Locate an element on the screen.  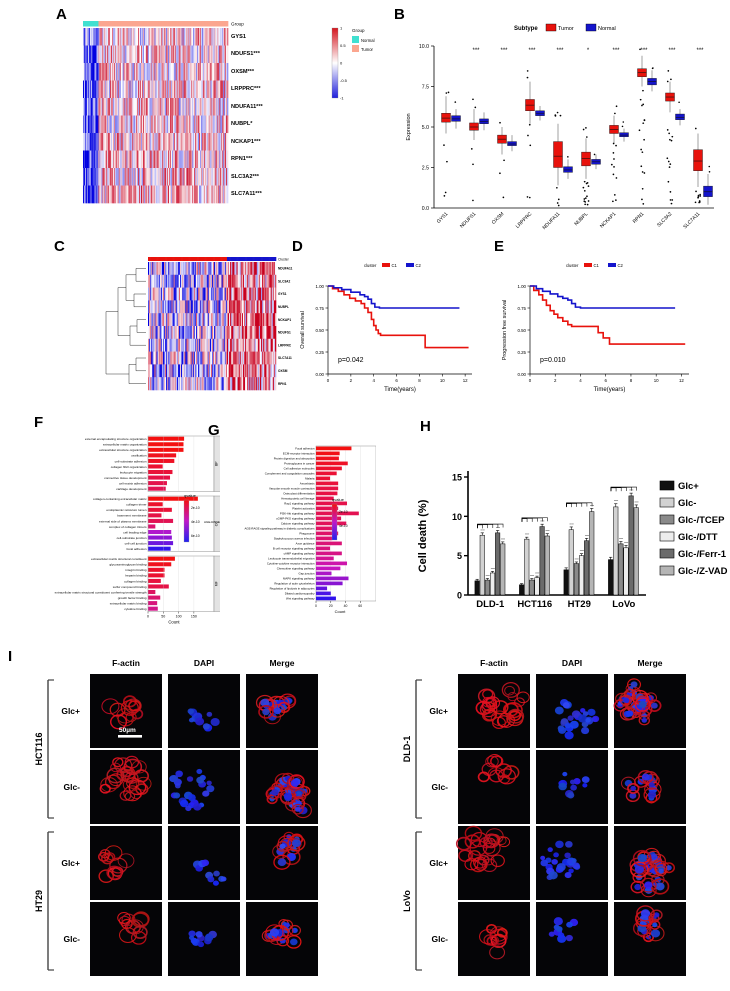
svg-text: complex of collagen trimers is located at coordinates (128, 527).